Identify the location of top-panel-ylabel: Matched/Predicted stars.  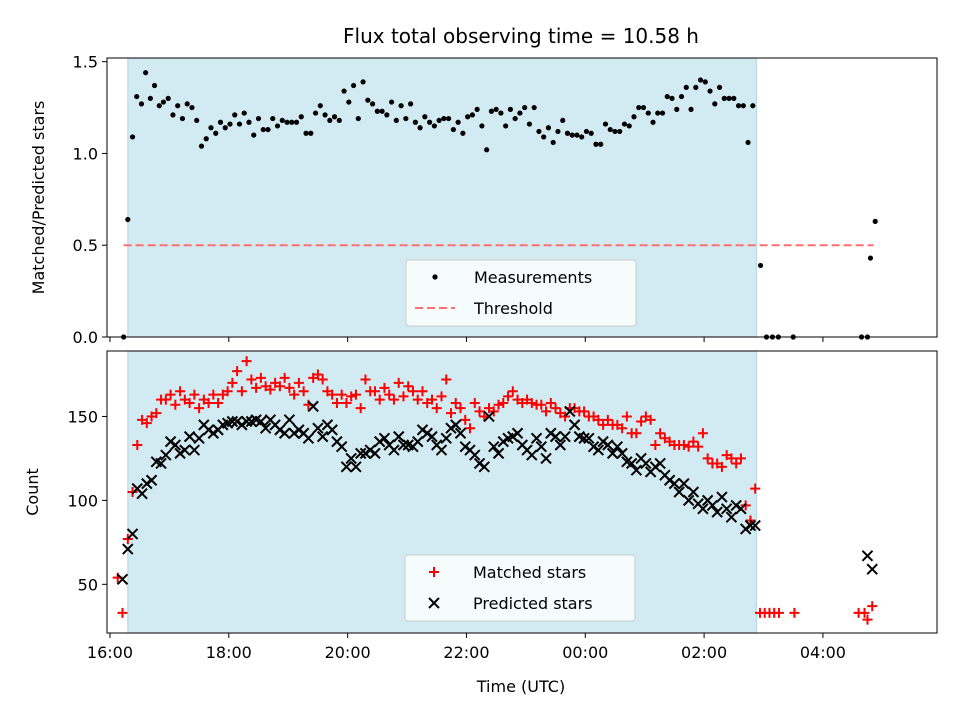
(38, 198).